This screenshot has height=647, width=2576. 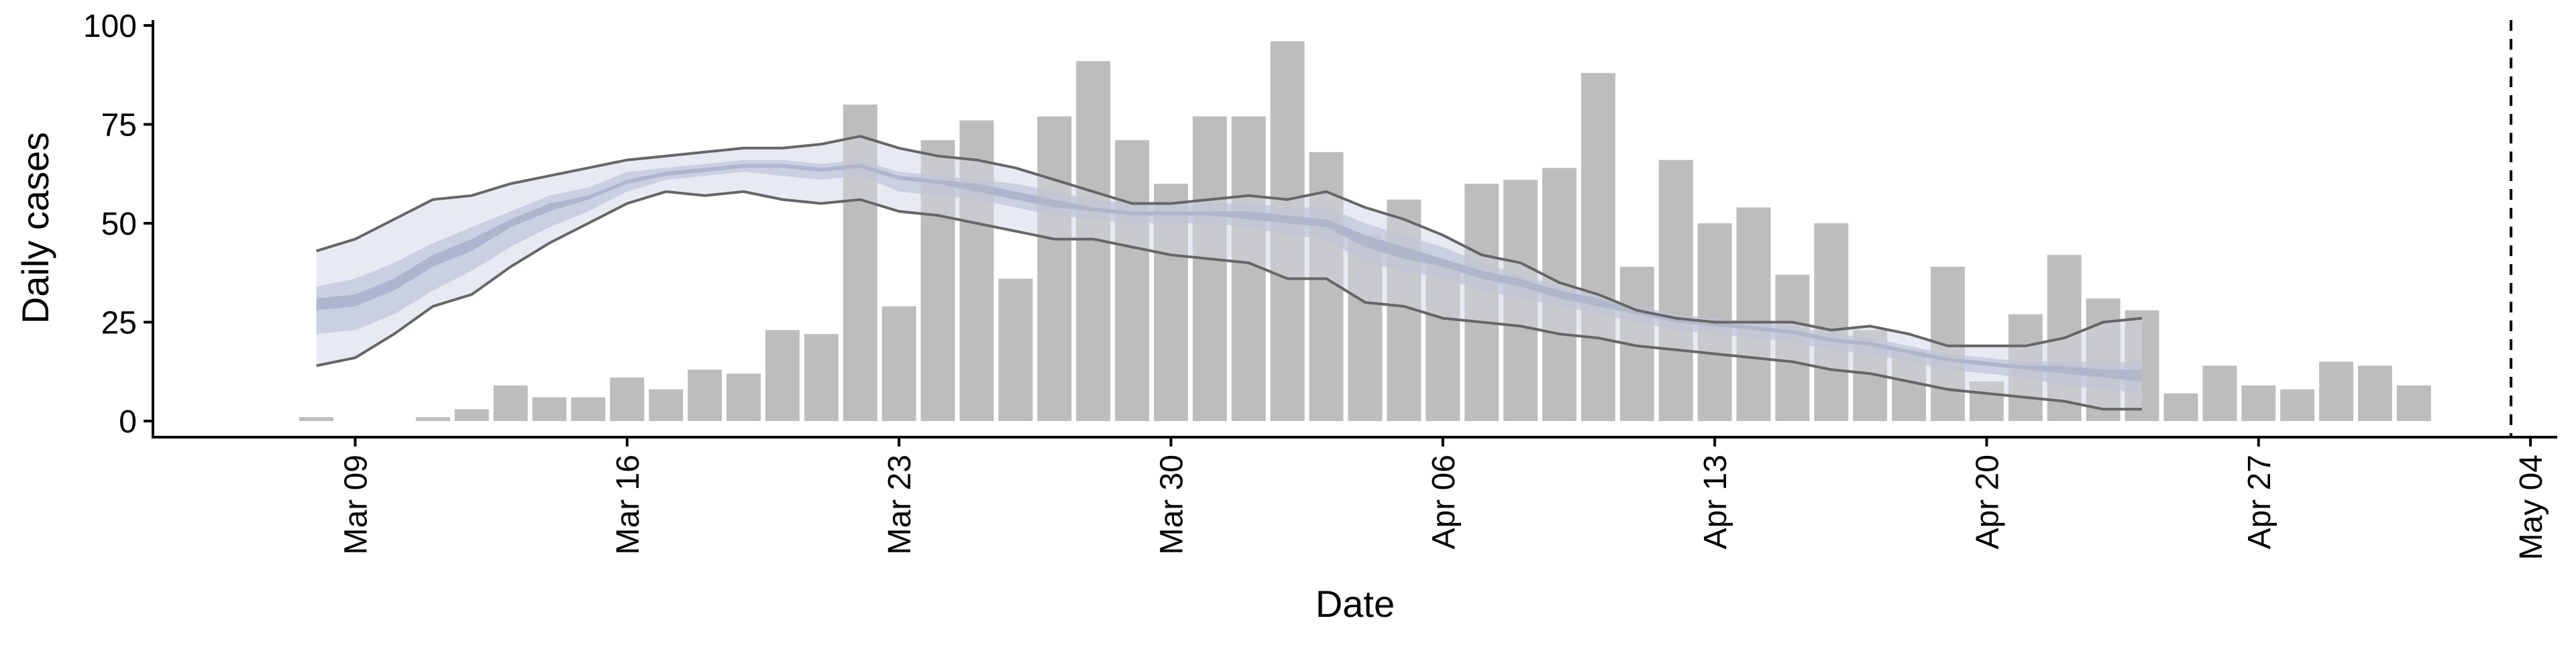 I want to click on y-tick-label-3: 75, so click(x=119, y=125).